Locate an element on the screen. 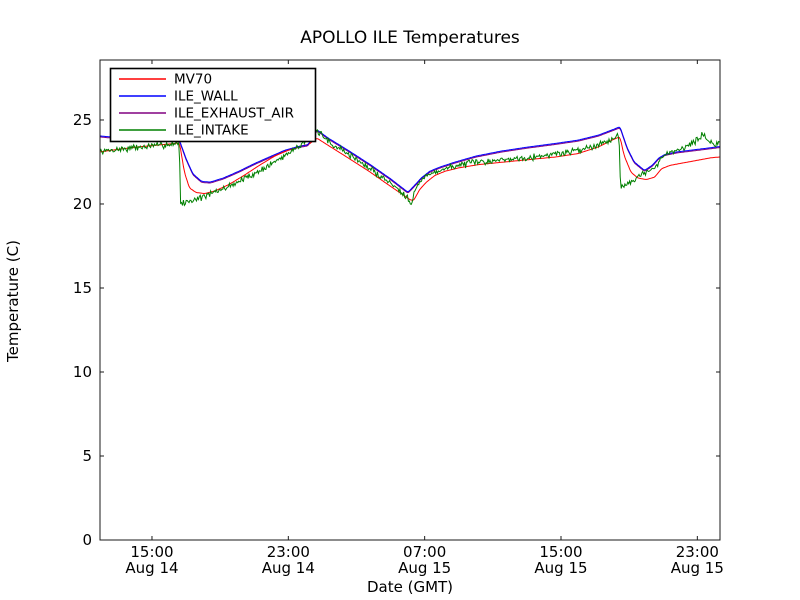 This screenshot has height=600, width=800. series-line-ile_exhaust_air is located at coordinates (410, 160).